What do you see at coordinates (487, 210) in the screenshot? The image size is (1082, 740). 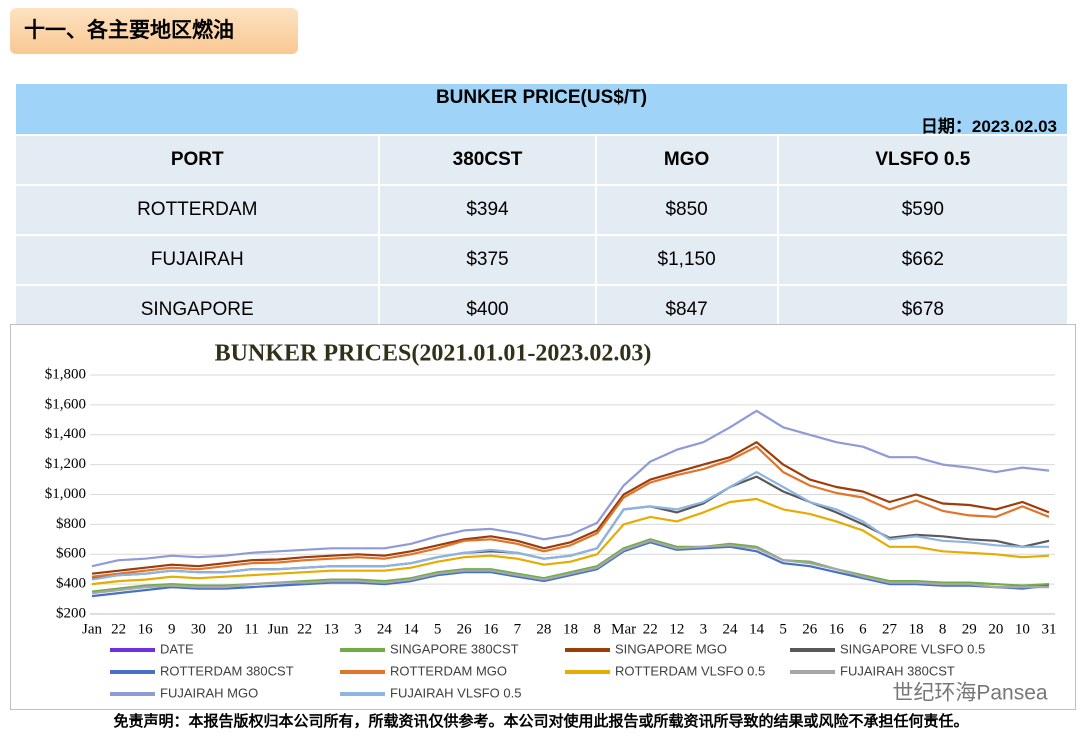 I see `table-cell: $394` at bounding box center [487, 210].